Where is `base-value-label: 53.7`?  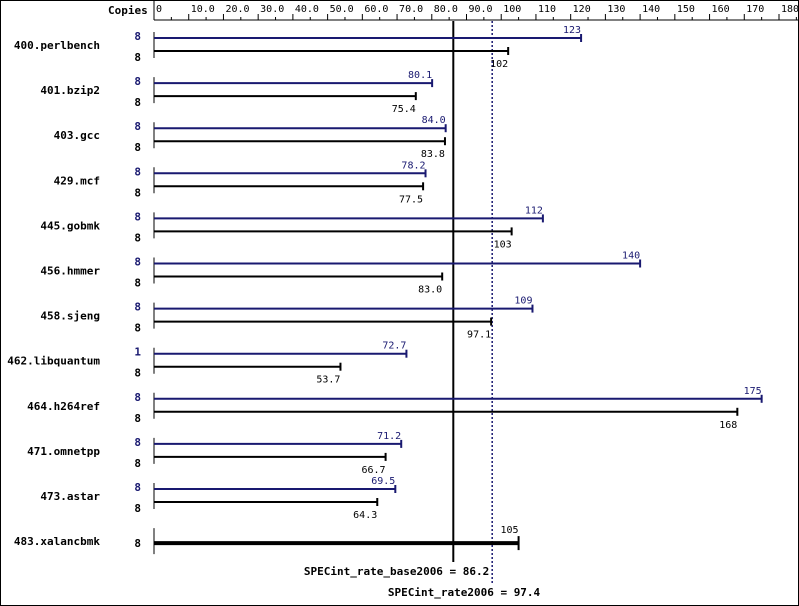 base-value-label: 53.7 is located at coordinates (328, 380).